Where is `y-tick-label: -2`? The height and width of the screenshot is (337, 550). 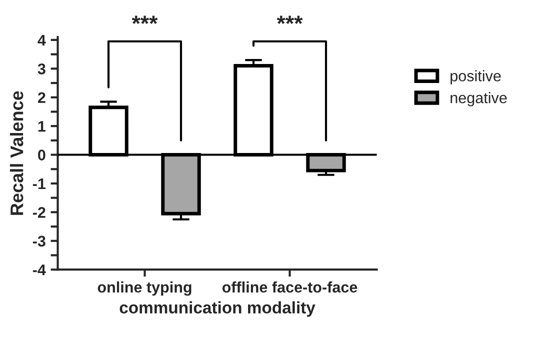 y-tick-label: -2 is located at coordinates (39, 212).